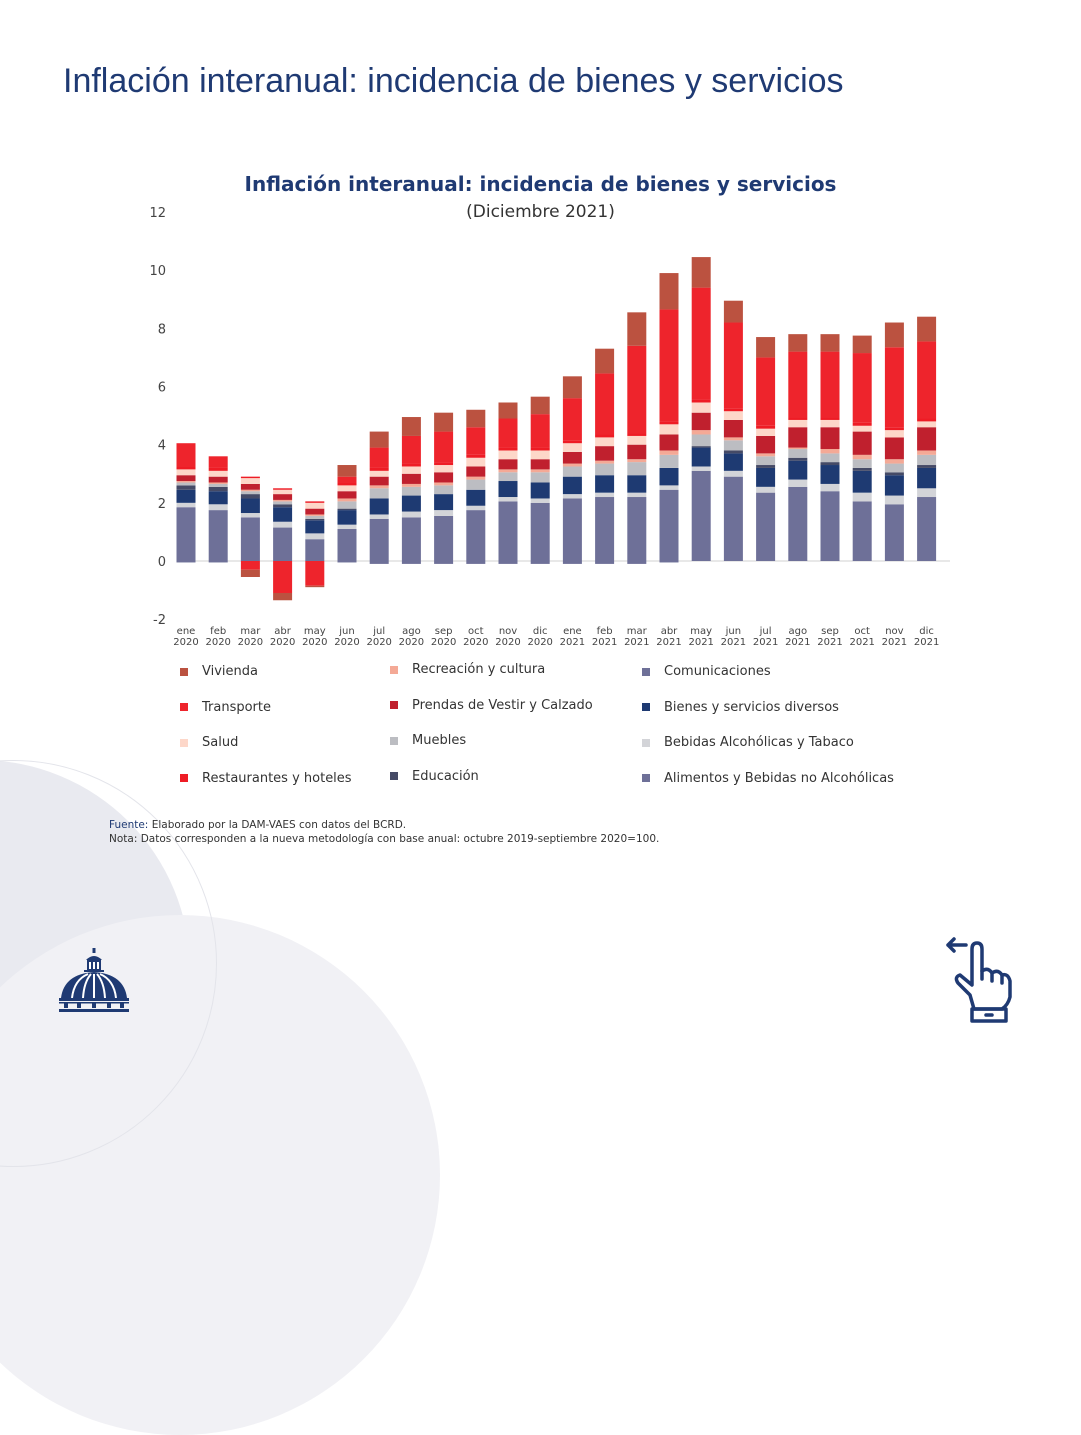 This screenshot has height=1435, width=1081. I want to click on legend-label: Prendas de Vestir y Calzado, so click(502, 705).